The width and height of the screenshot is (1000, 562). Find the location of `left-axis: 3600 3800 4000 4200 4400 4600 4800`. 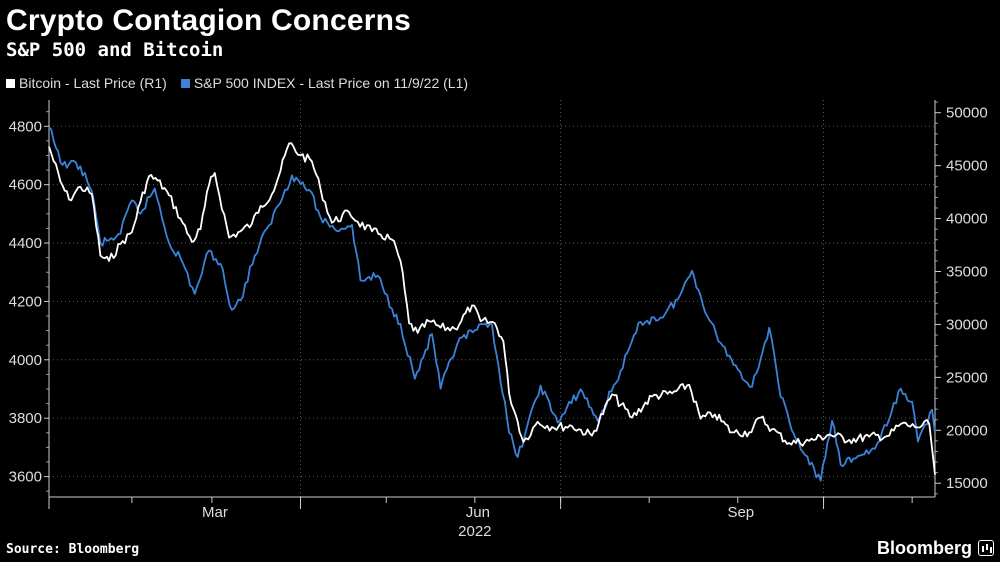

left-axis: 3600 3800 4000 4200 4400 4600 4800 is located at coordinates (29, 298).